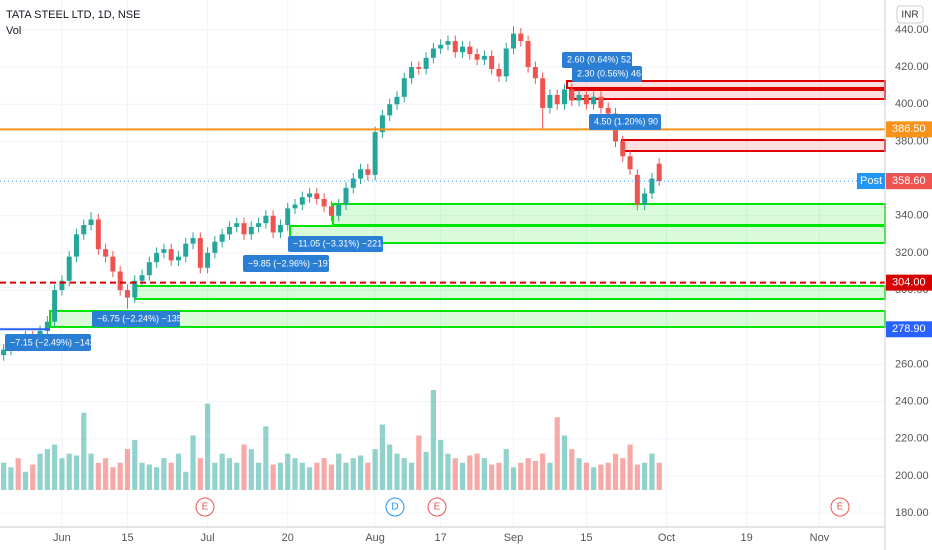  I want to click on y-tick-label: 240.00, so click(912, 401).